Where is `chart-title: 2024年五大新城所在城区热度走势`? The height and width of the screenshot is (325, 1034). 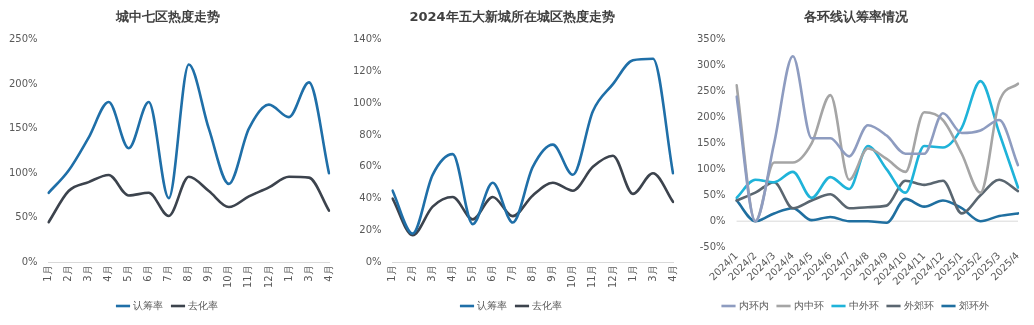
chart-title: 2024年五大新城所在城区热度走势 is located at coordinates (512, 17).